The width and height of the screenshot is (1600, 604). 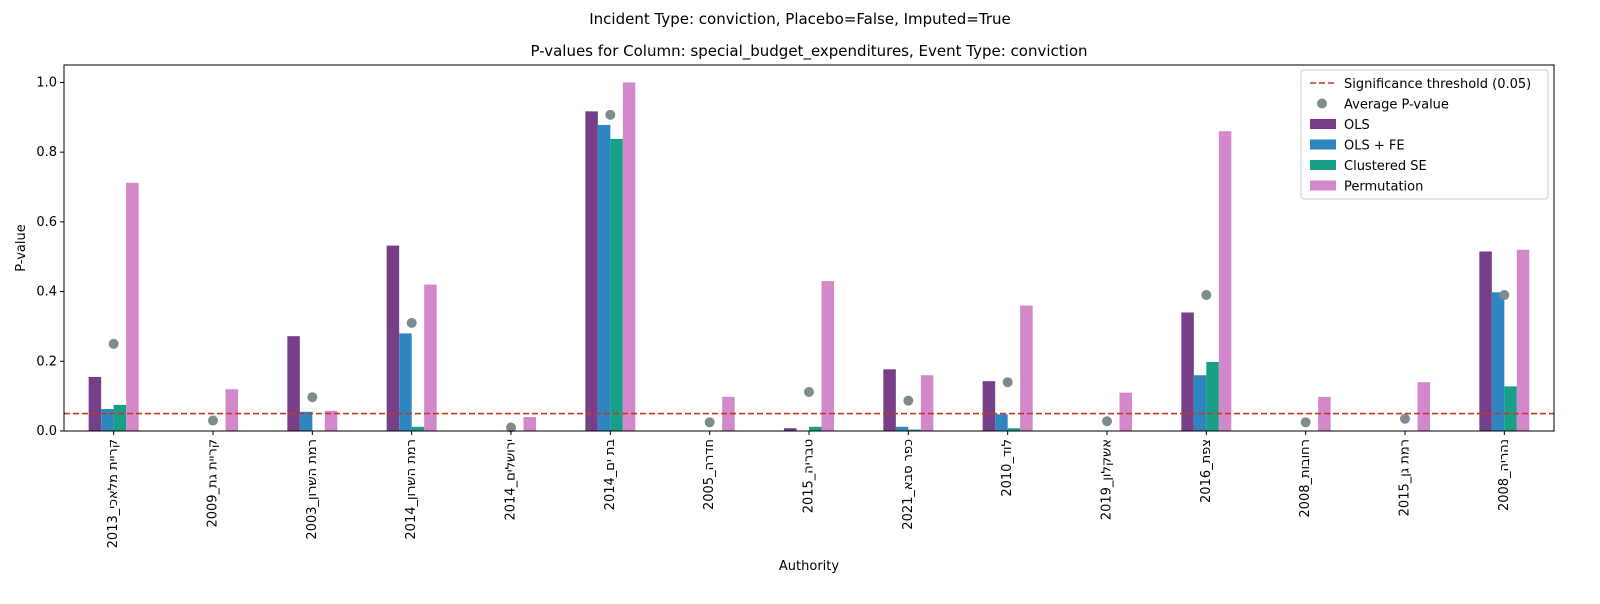 What do you see at coordinates (709, 474) in the screenshot?
I see `x-tick-label-6: חדרה_2005` at bounding box center [709, 474].